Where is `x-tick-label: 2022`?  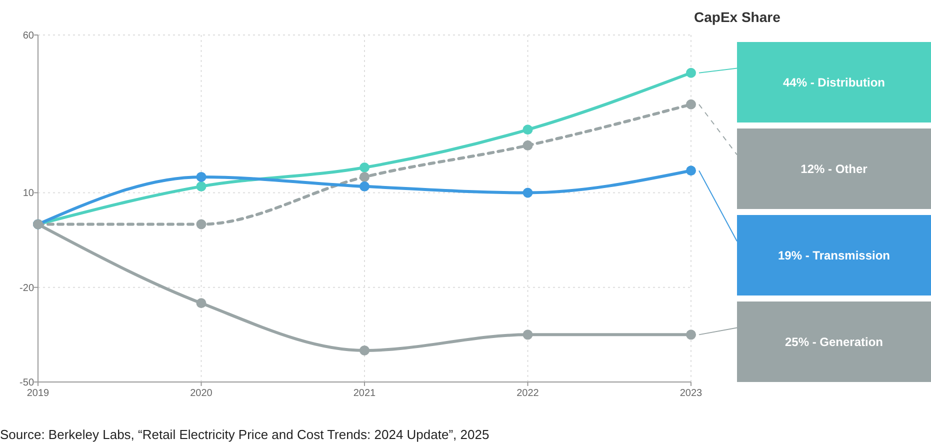 x-tick-label: 2022 is located at coordinates (528, 393).